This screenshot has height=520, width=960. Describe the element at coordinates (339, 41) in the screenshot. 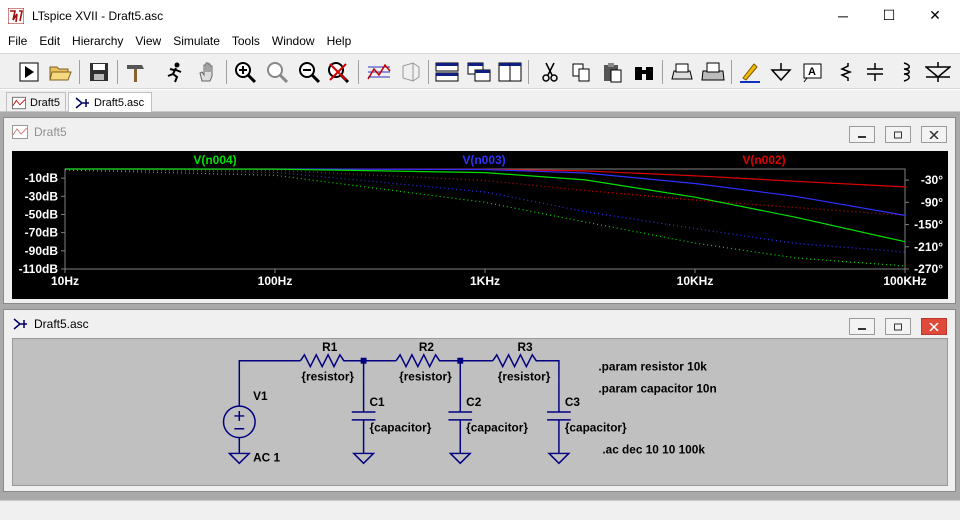

I see `menu-help: Help` at that location.